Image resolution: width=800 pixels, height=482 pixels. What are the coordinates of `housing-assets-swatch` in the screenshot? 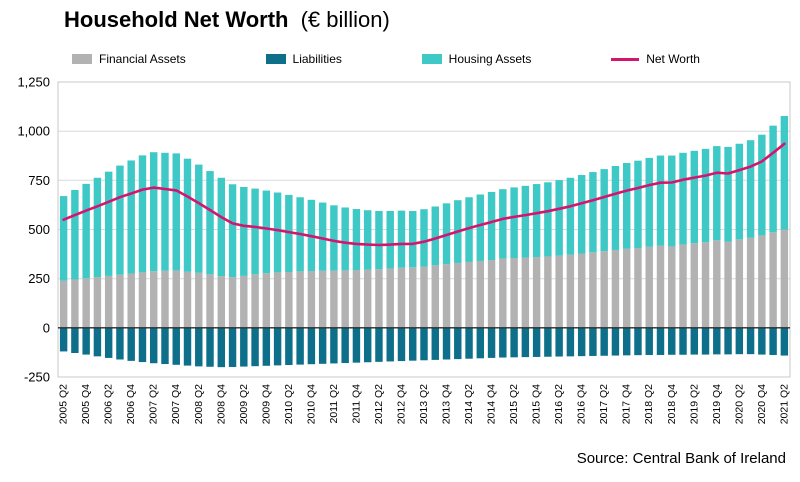 It's located at (431, 59).